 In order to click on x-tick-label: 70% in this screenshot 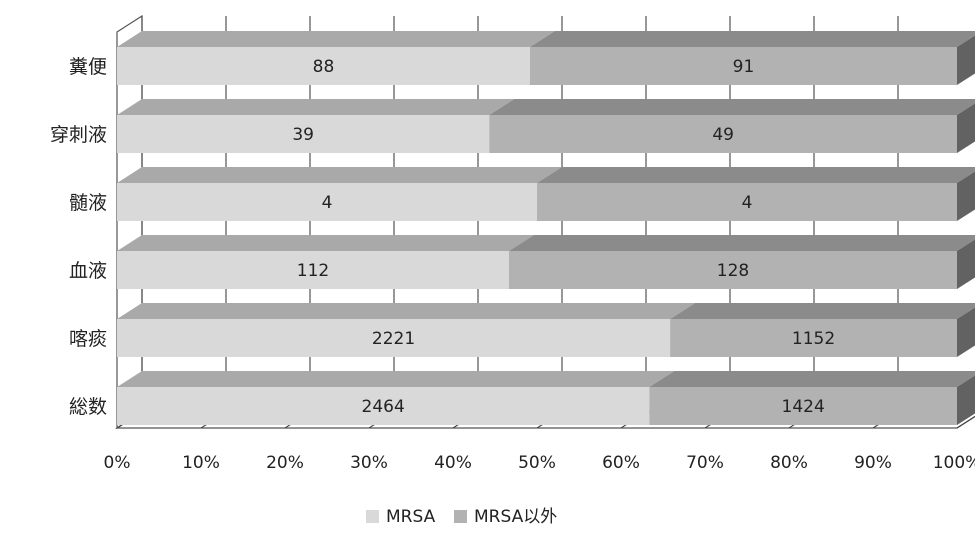, I will do `click(705, 463)`.